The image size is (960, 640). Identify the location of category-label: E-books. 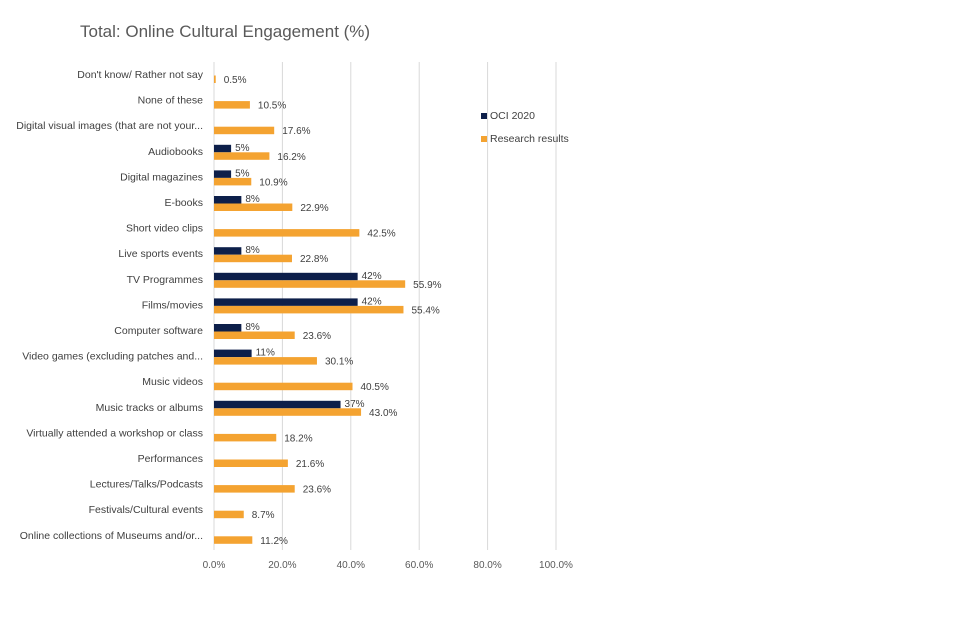
(183, 203).